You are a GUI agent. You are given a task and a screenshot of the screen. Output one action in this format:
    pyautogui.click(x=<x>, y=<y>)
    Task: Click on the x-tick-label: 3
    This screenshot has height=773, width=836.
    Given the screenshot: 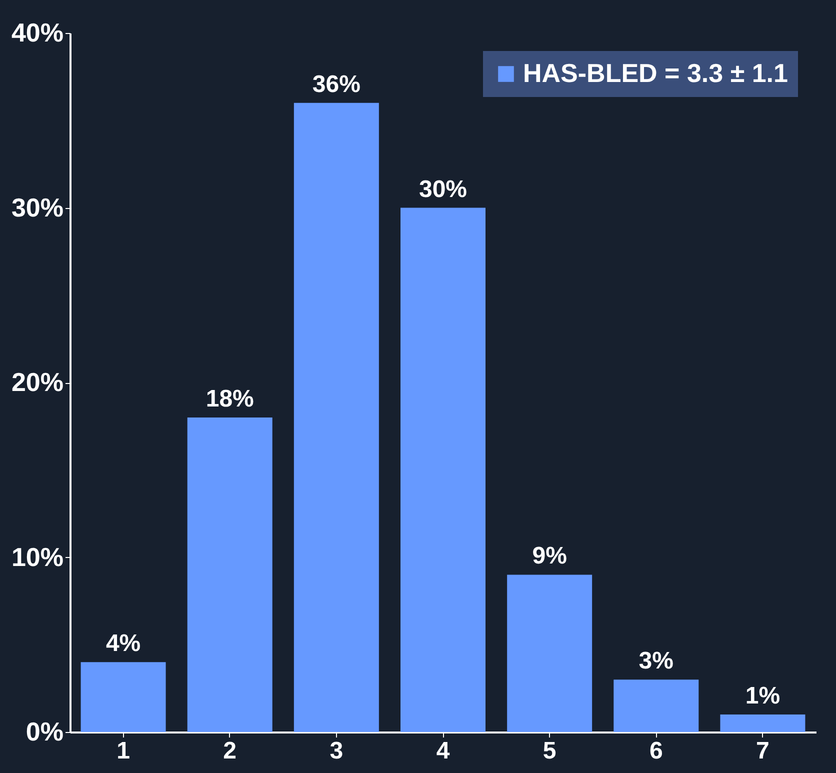 What is the action you would take?
    pyautogui.click(x=337, y=751)
    